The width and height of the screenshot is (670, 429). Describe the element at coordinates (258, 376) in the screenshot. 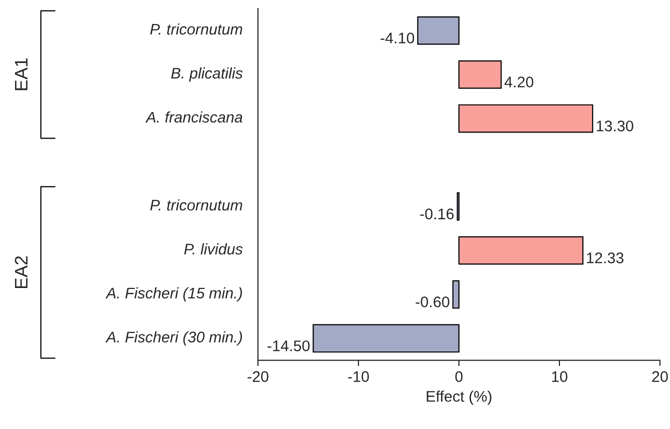

I see `x-tick-label: -20` at that location.